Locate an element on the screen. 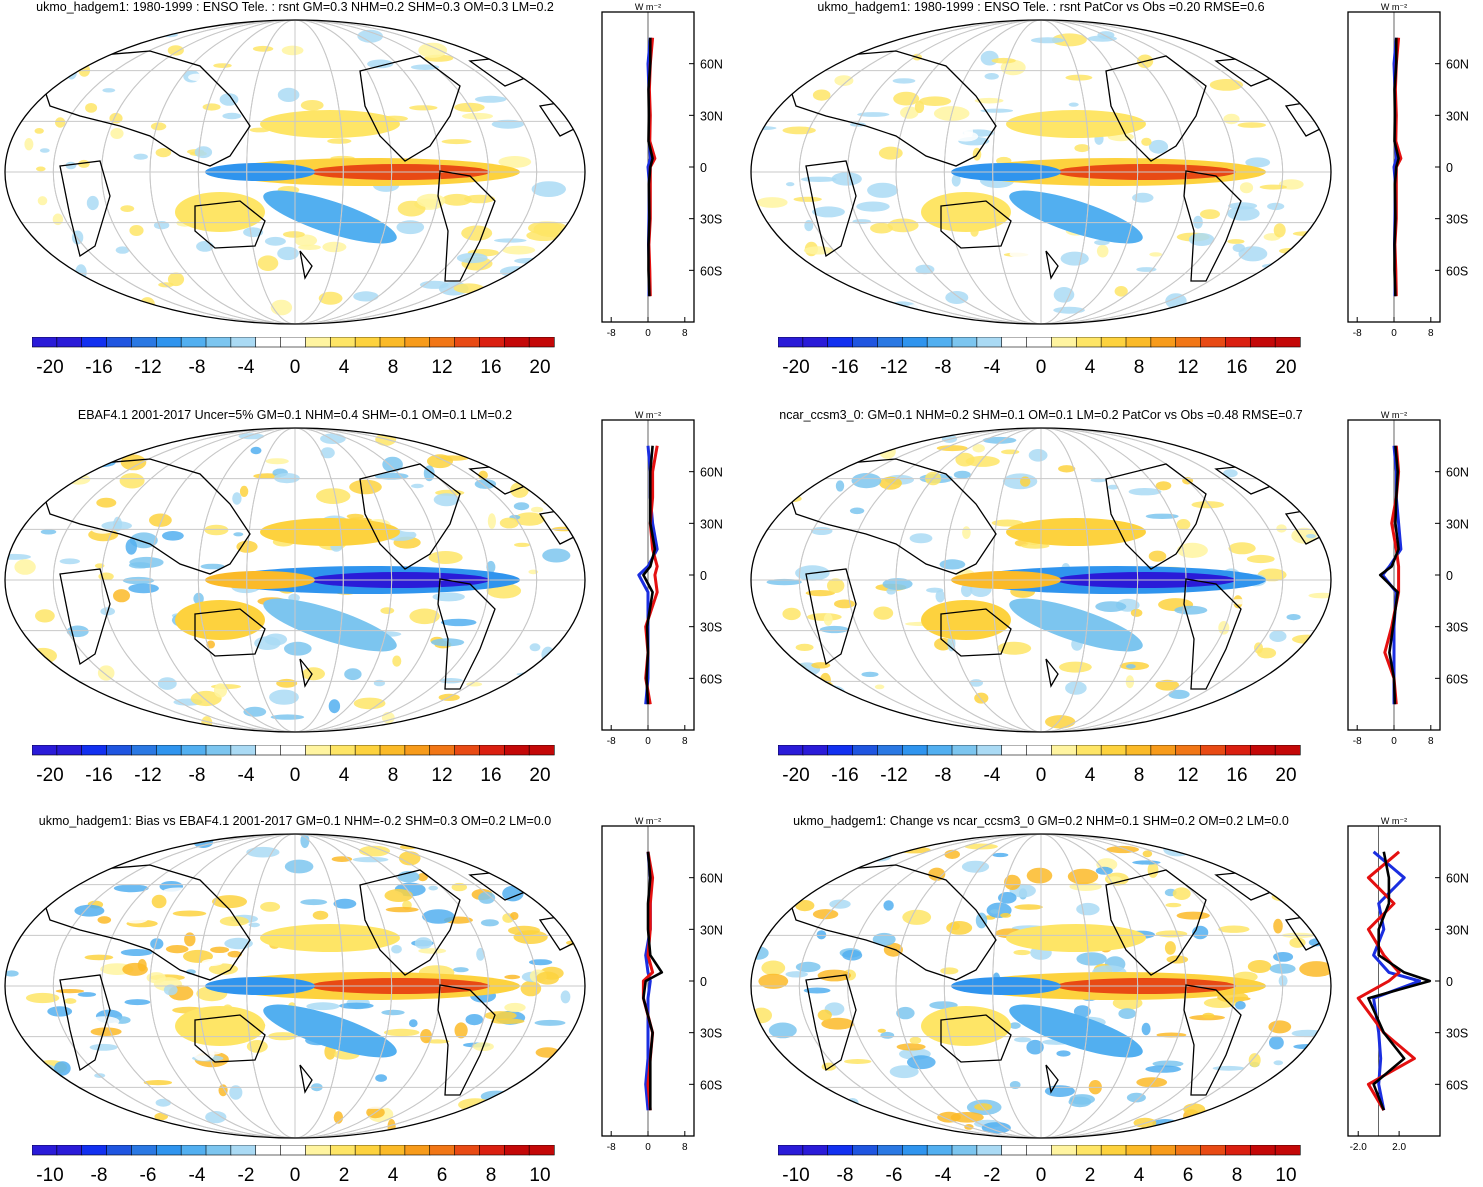 The height and width of the screenshot is (1187, 1483). zonal-unit-label: W m⁻² is located at coordinates (648, 415).